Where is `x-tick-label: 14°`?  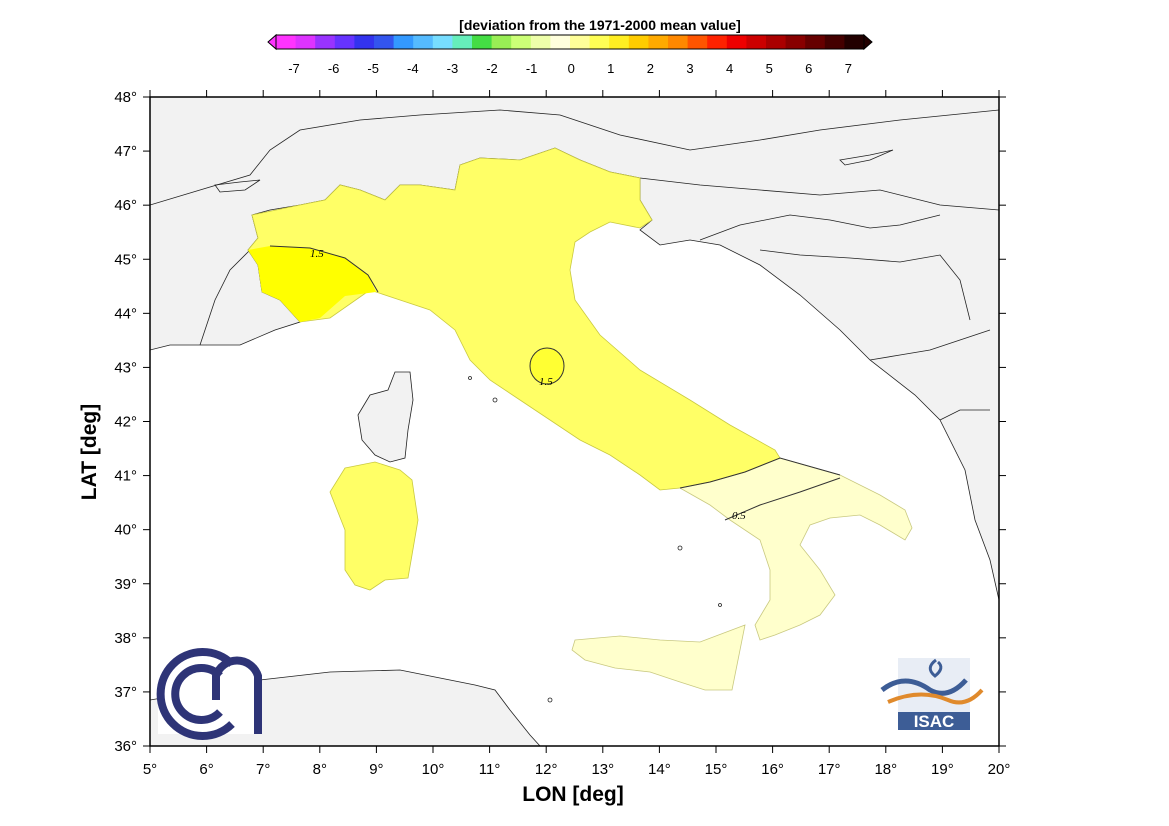
x-tick-label: 14° is located at coordinates (659, 769).